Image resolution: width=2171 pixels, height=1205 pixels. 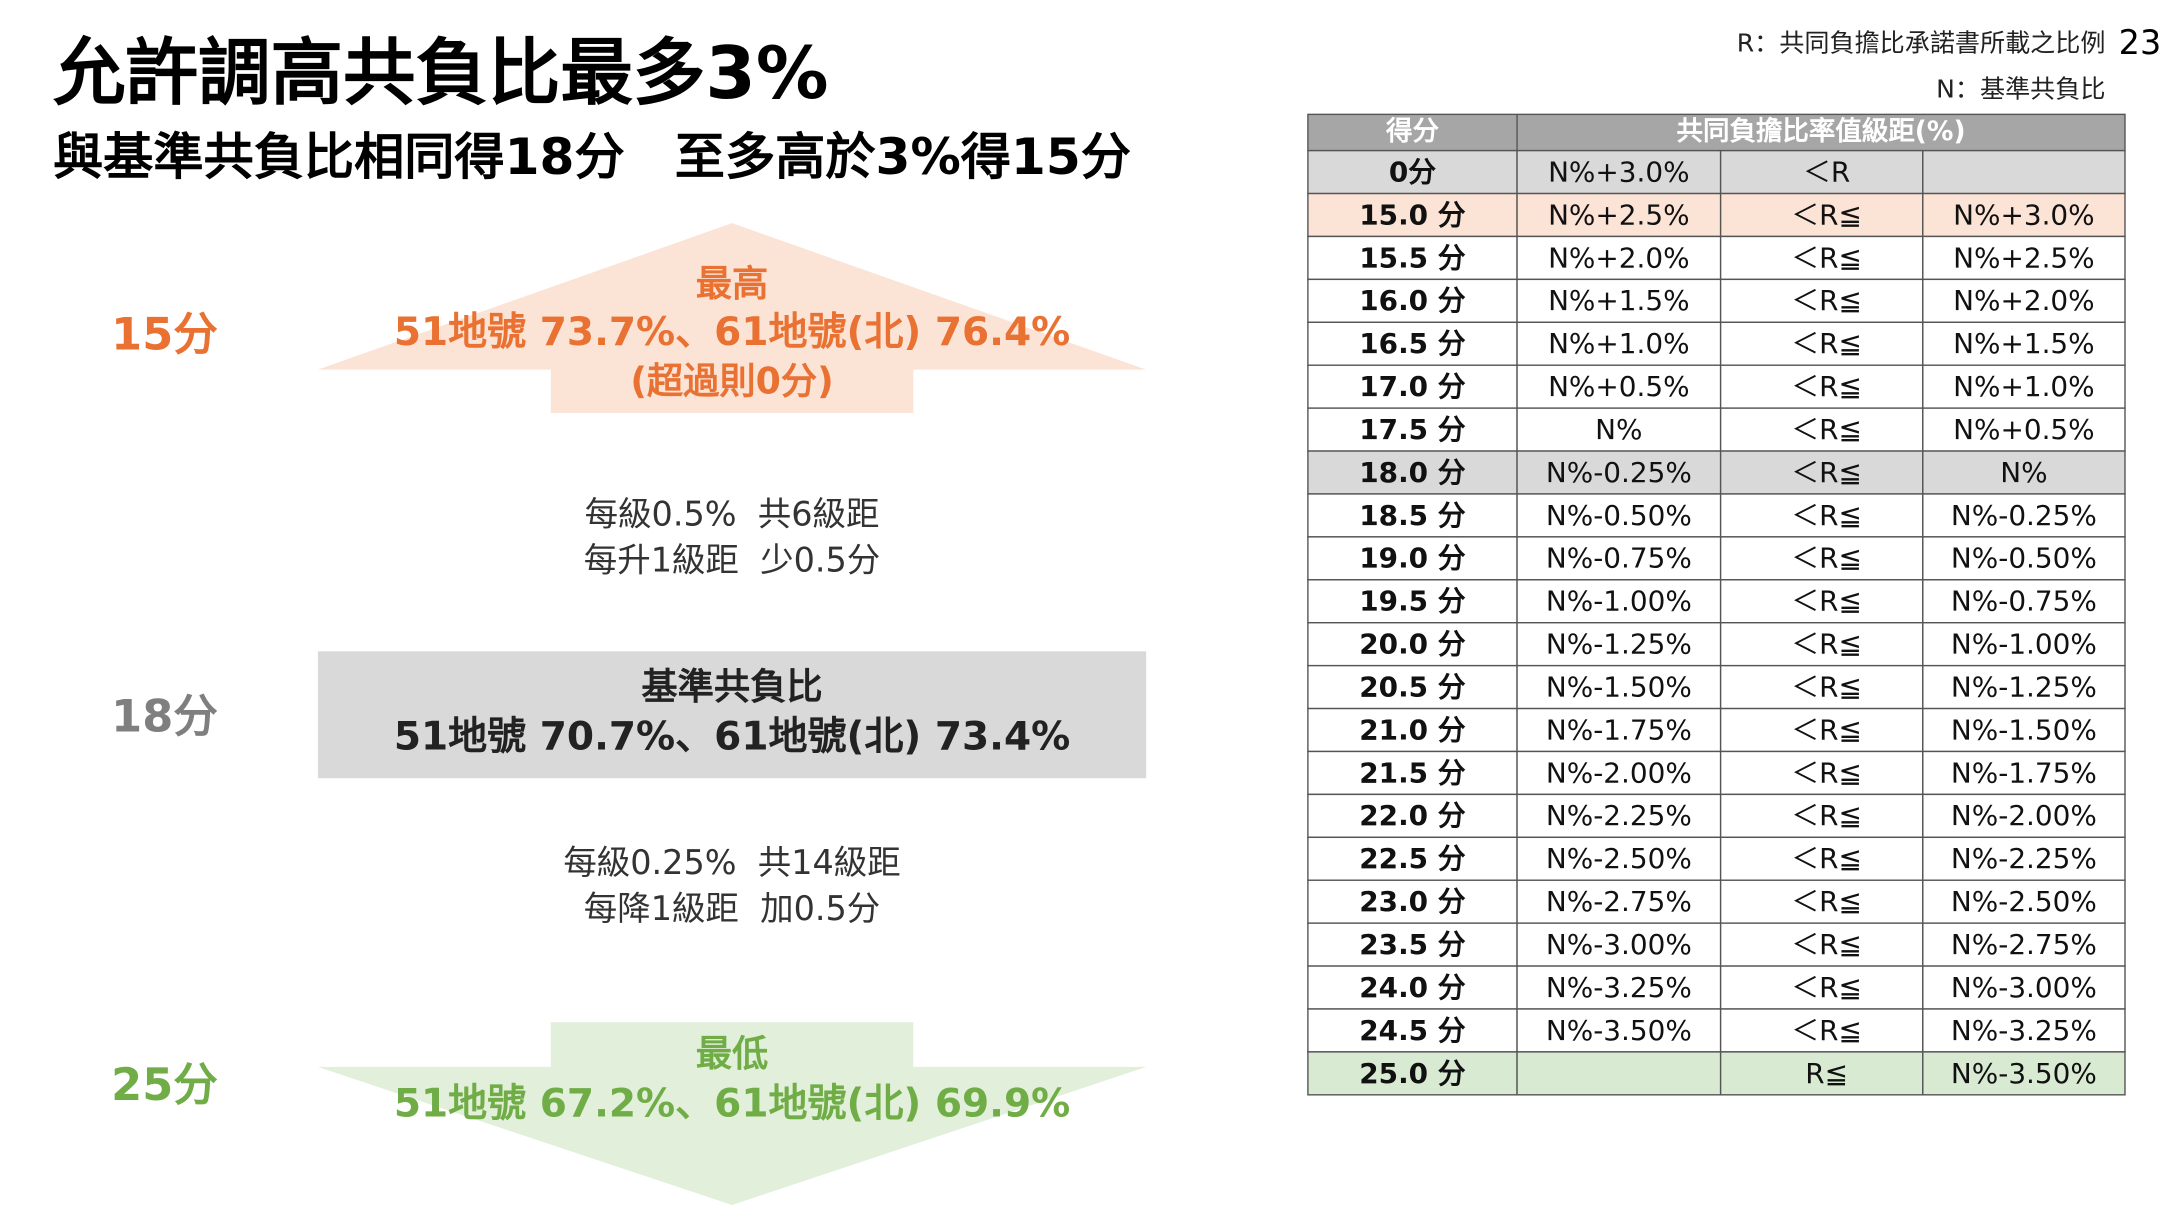 I want to click on score-cell: 25.0 分, so click(x=1412, y=1073).